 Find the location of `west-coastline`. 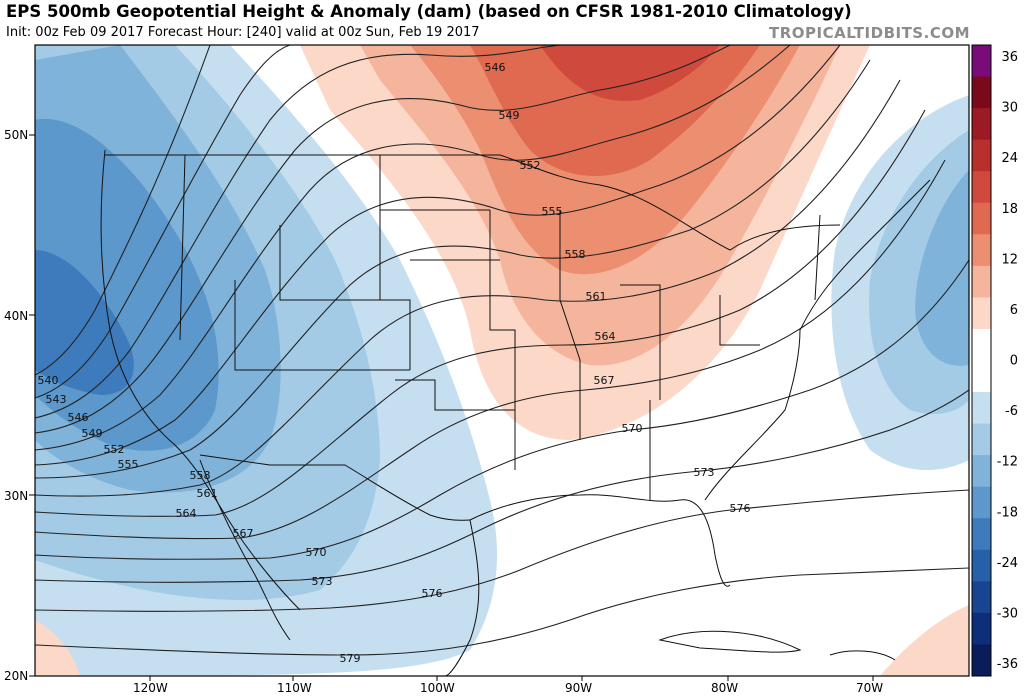

west-coastline is located at coordinates (200, 380).